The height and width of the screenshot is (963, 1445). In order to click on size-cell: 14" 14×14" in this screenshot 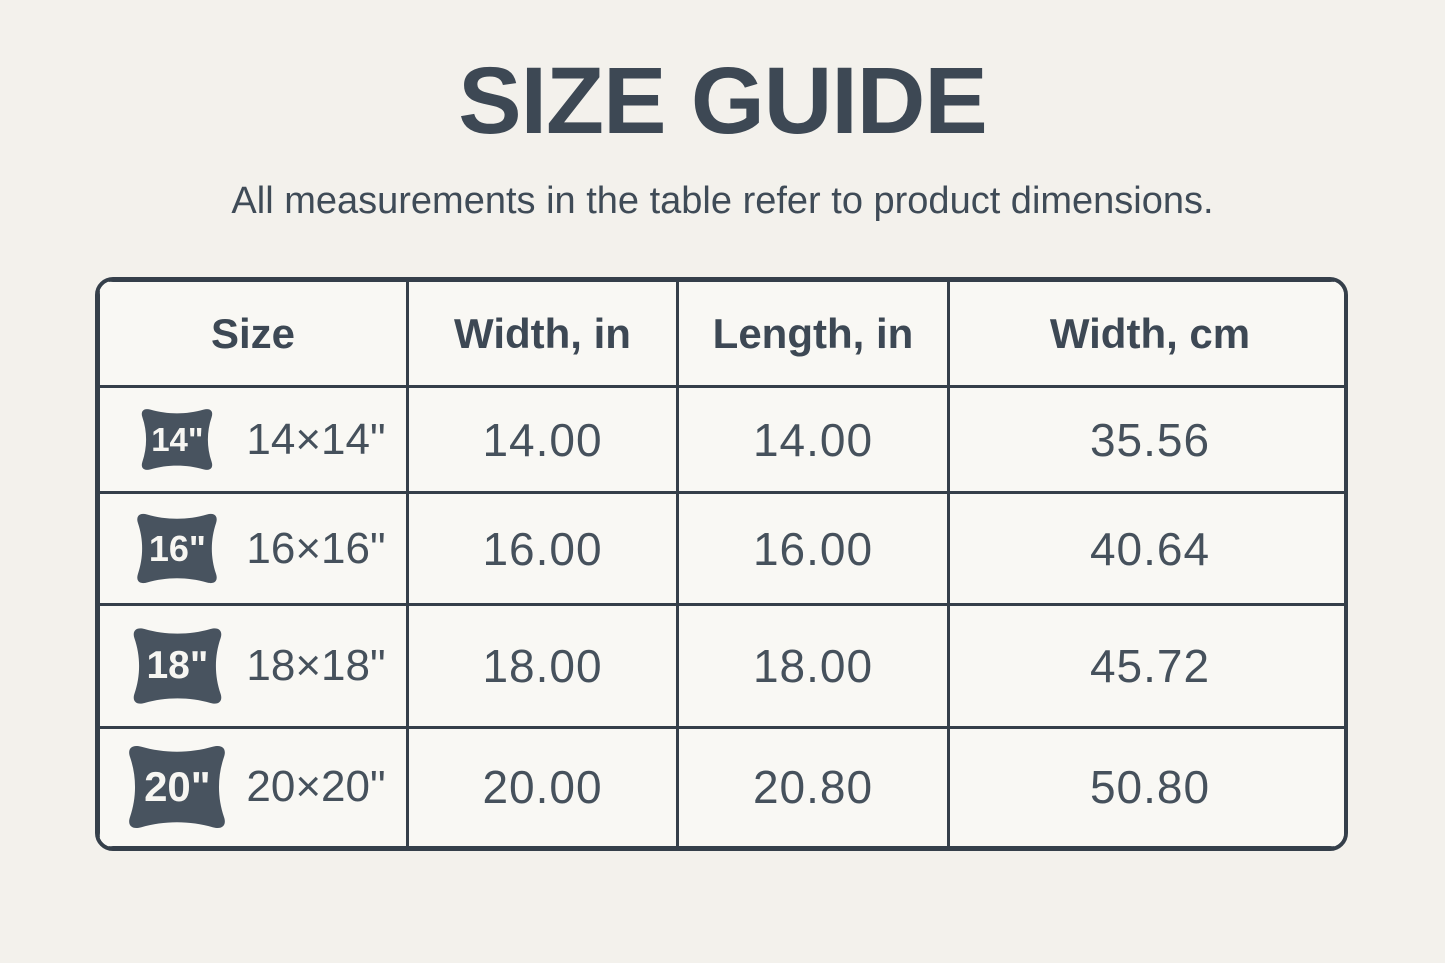, I will do `click(254, 439)`.